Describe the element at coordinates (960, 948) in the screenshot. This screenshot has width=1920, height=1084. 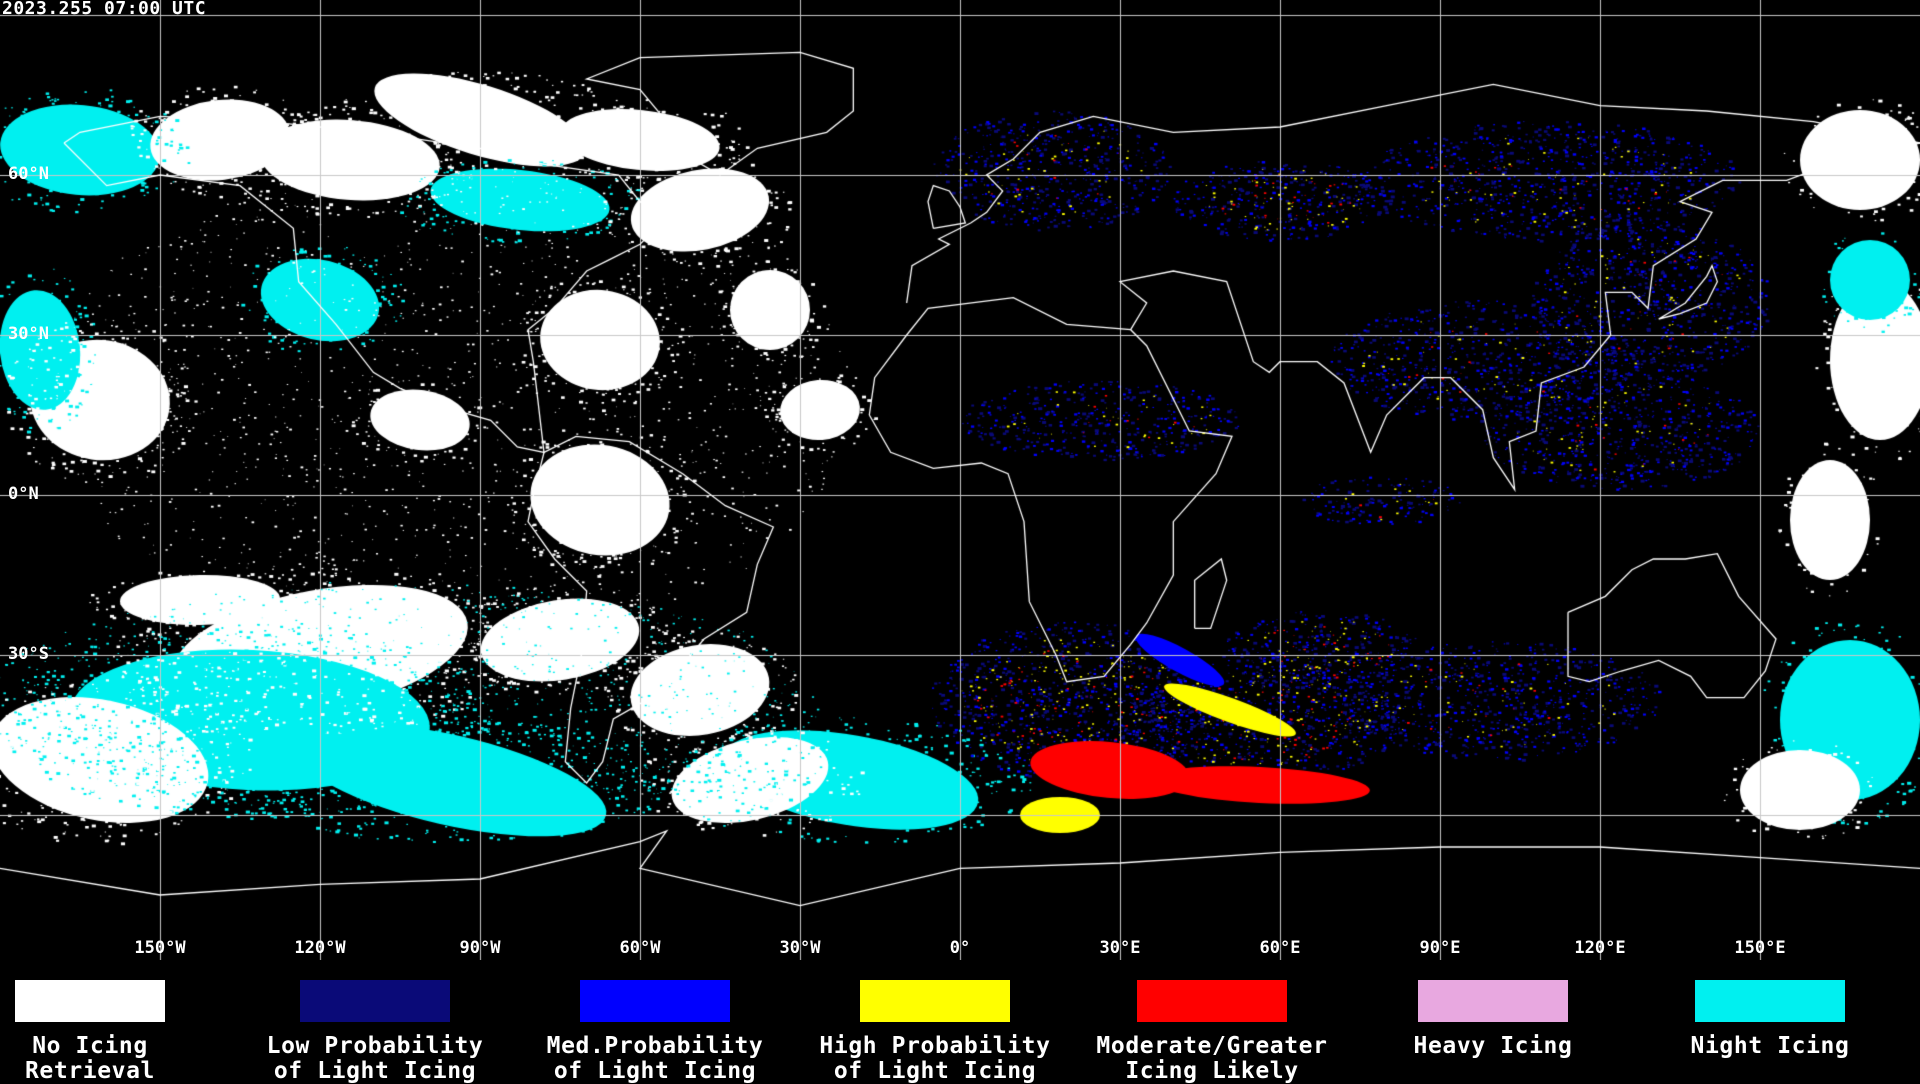
I see `lon-label: 0°` at that location.